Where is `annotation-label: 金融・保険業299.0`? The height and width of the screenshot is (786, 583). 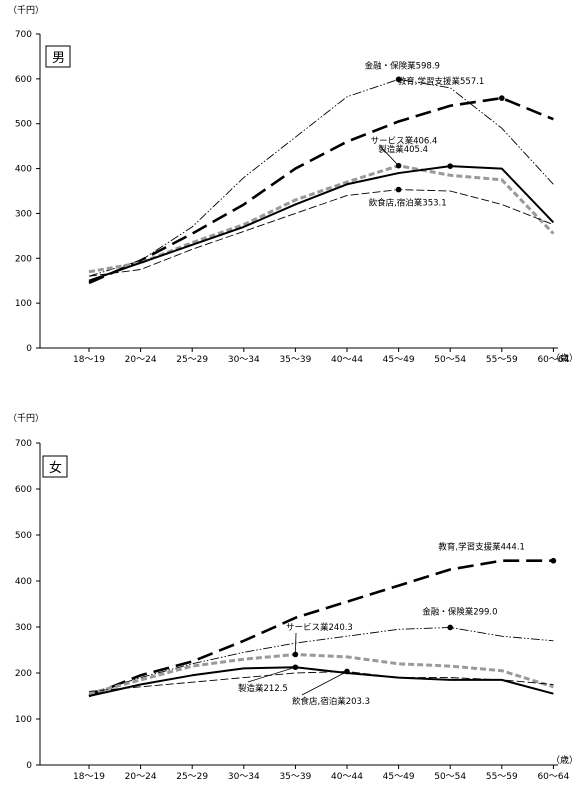 annotation-label: 金融・保険業299.0 is located at coordinates (459, 611).